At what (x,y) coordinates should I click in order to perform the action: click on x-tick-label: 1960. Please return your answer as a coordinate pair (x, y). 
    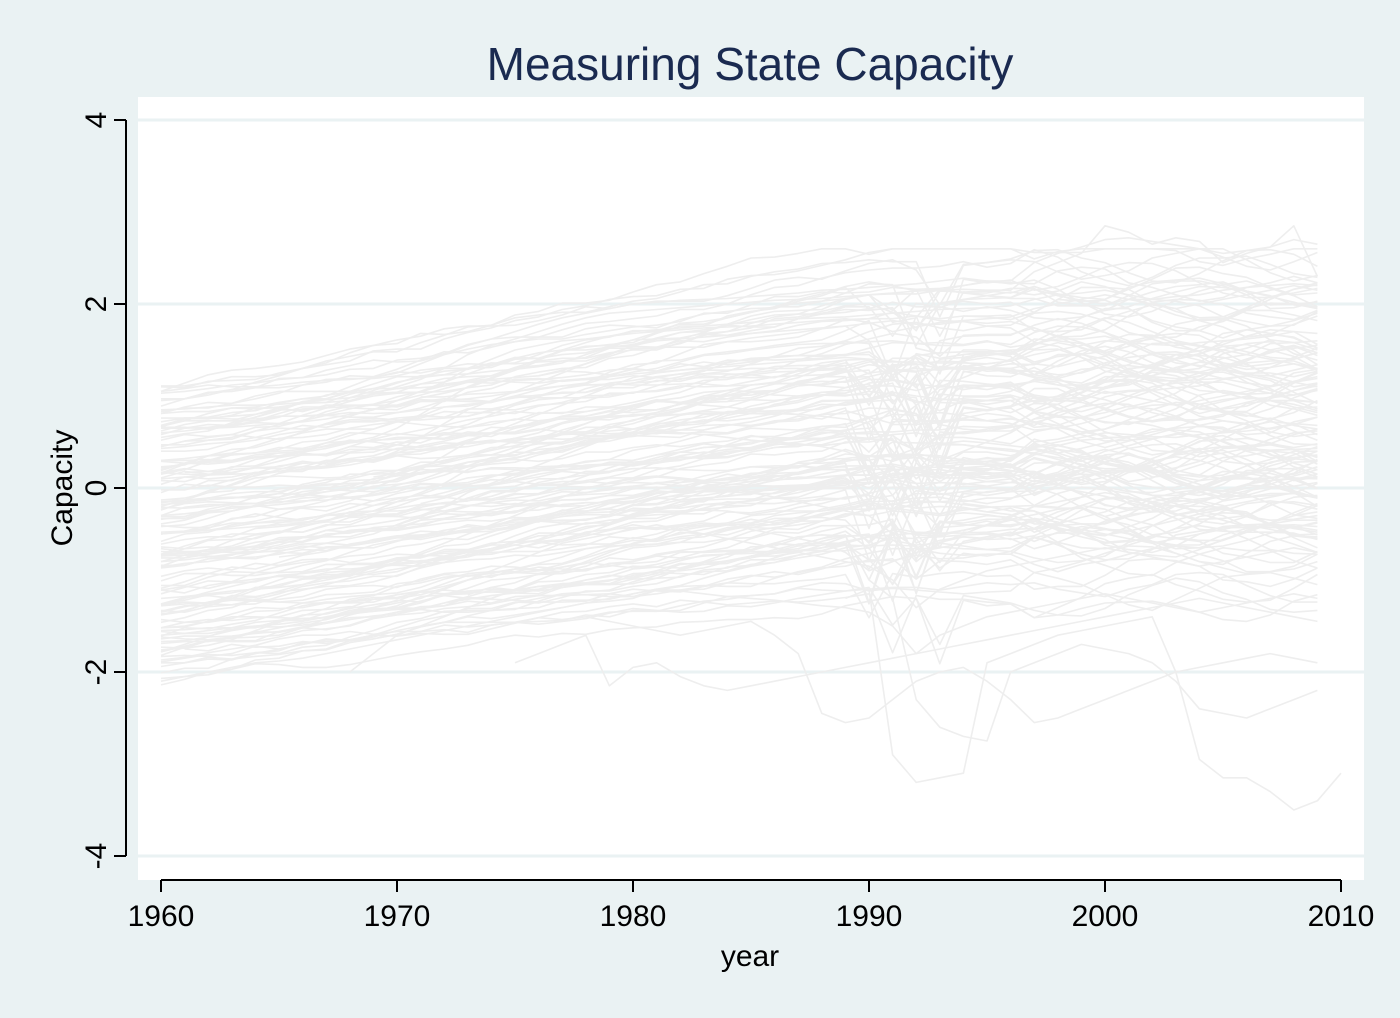
    Looking at the image, I should click on (161, 916).